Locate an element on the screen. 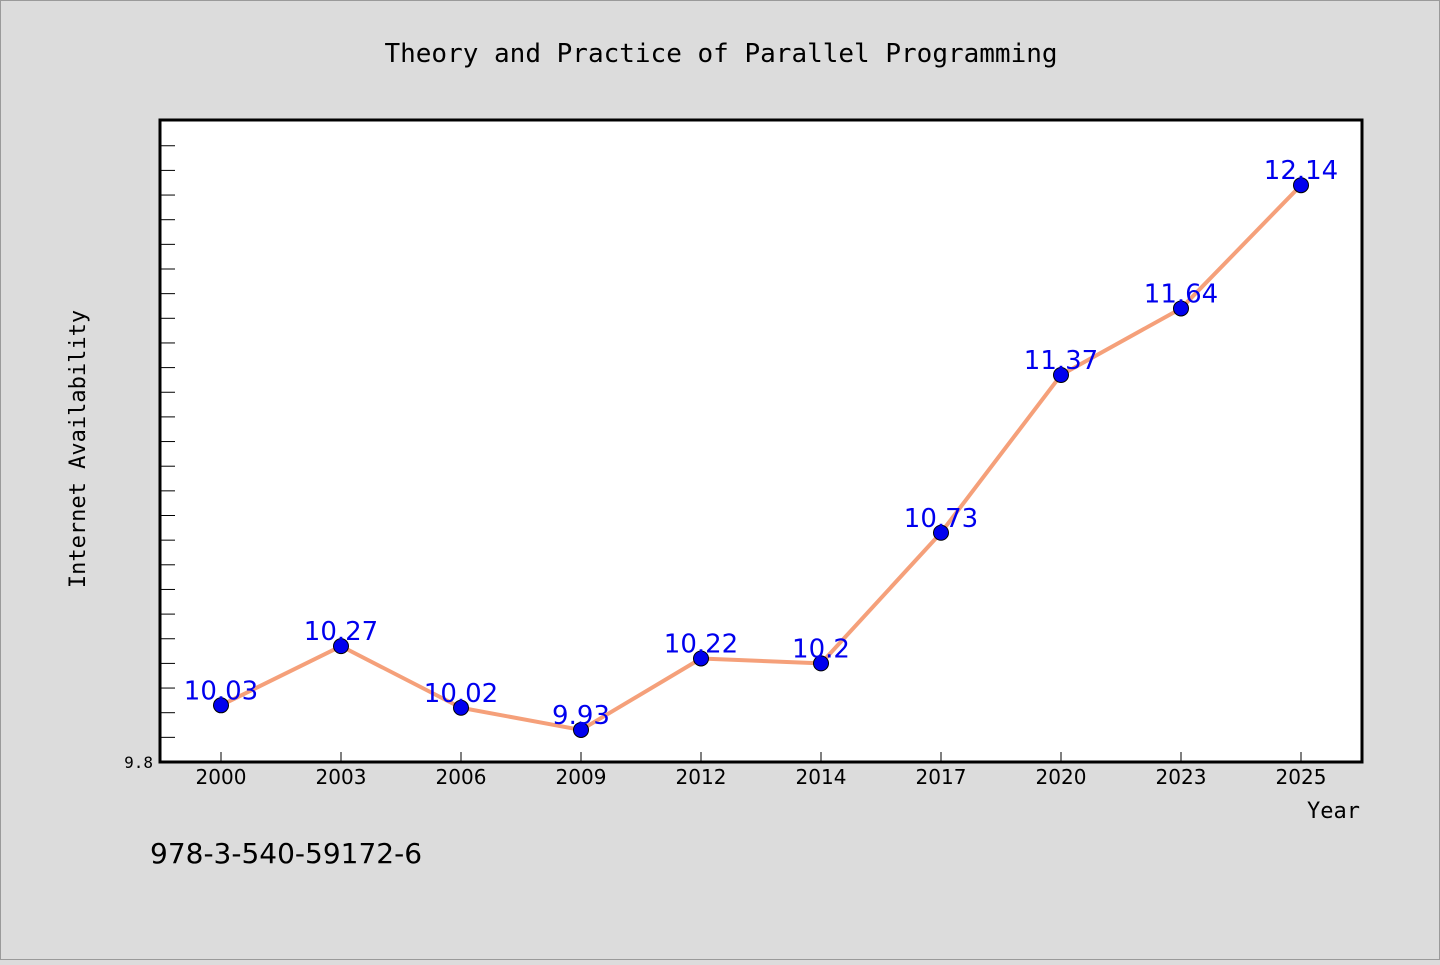  data-label: 10.03 is located at coordinates (221, 691).